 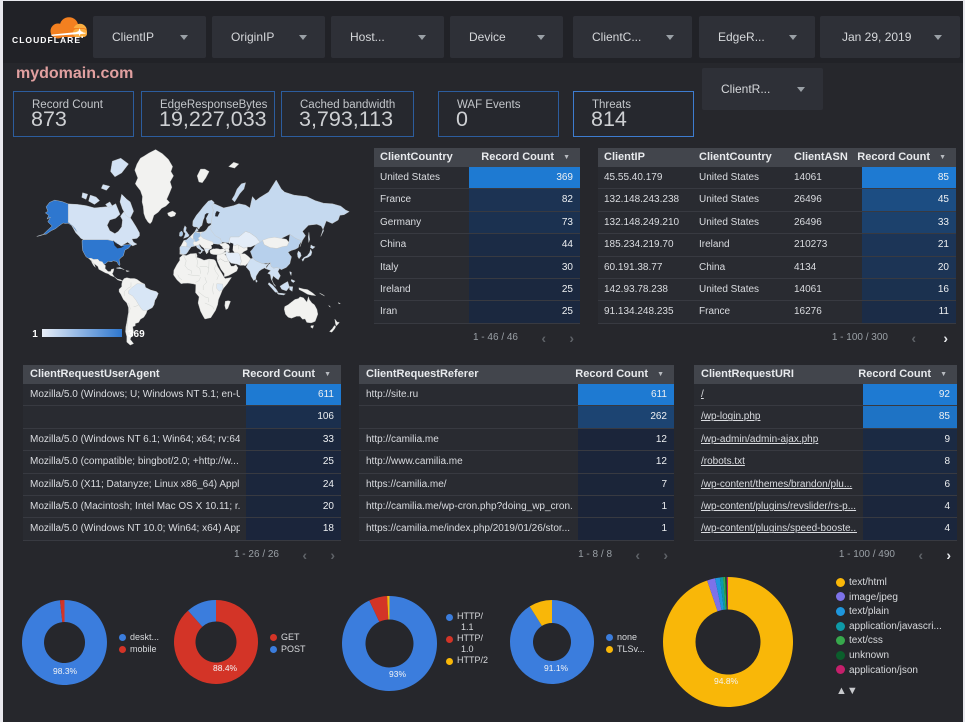 I want to click on svg-text: 1, so click(x=35, y=334).